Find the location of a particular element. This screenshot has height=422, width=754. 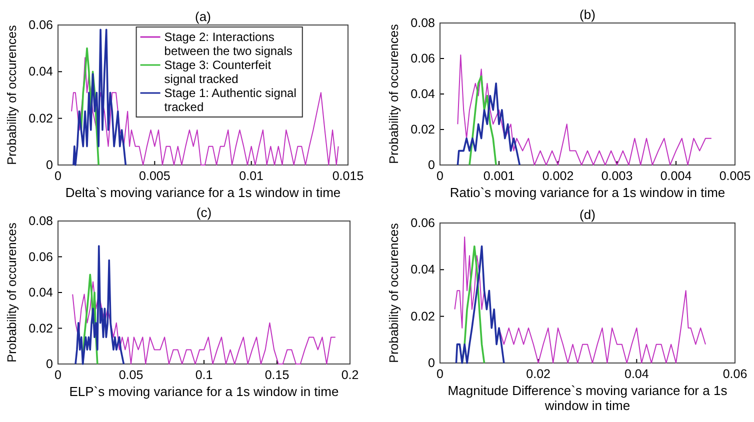

x-tick-label: 0.002 is located at coordinates (558, 175).